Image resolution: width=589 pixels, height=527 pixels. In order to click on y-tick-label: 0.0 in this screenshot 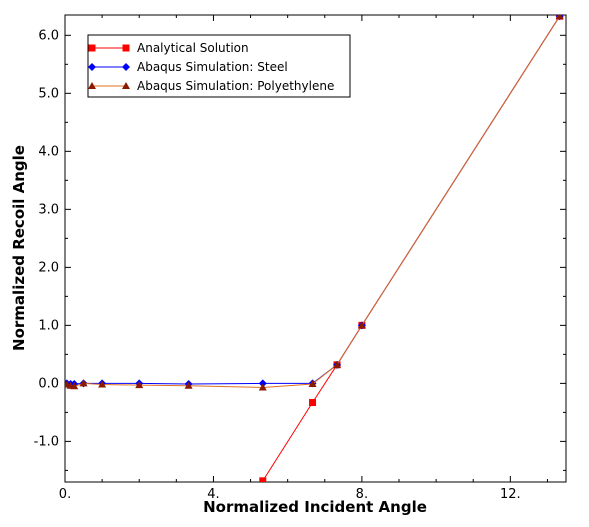, I will do `click(48, 383)`.